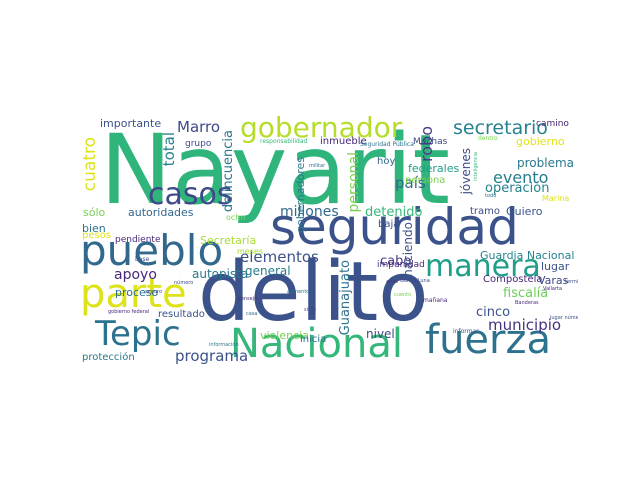 This screenshot has width=640, height=480. I want to click on word-11: secretario, so click(500, 128).